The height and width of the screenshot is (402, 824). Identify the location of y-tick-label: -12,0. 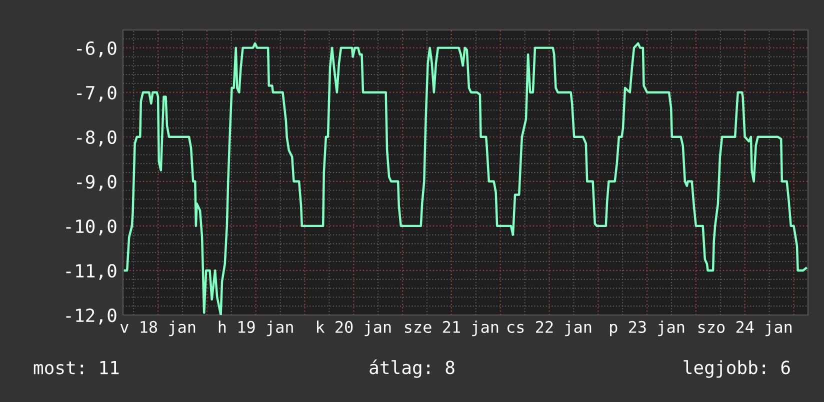
(91, 316).